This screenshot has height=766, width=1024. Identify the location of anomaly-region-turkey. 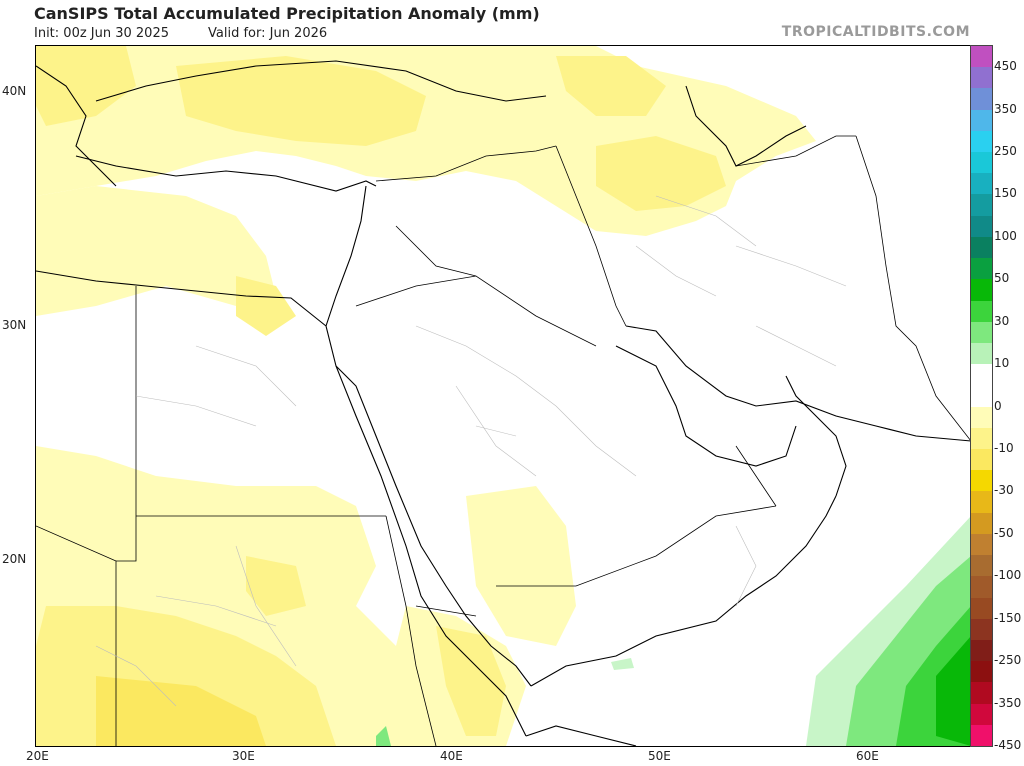
(301, 101).